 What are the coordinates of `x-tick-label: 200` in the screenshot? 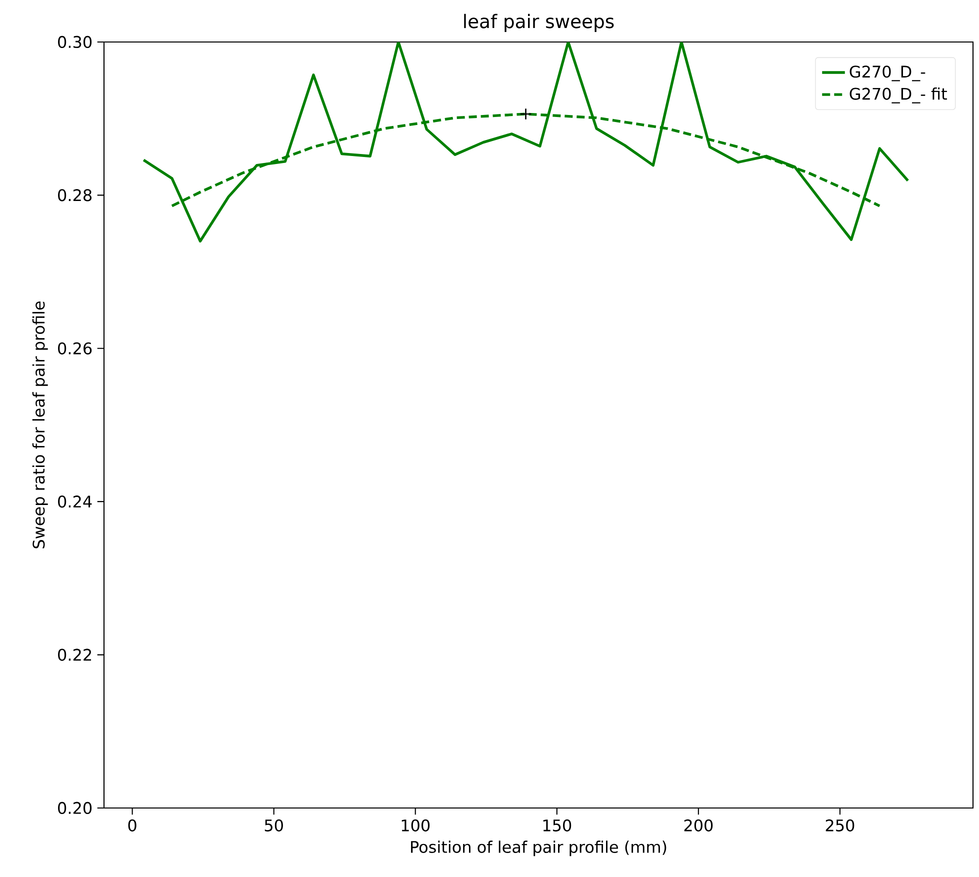 It's located at (698, 825).